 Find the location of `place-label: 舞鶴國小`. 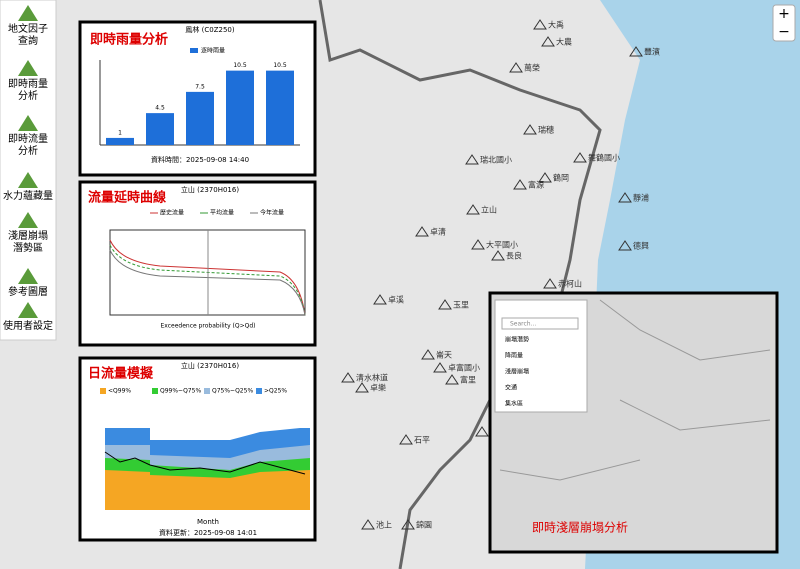

place-label: 舞鶴國小 is located at coordinates (604, 158).